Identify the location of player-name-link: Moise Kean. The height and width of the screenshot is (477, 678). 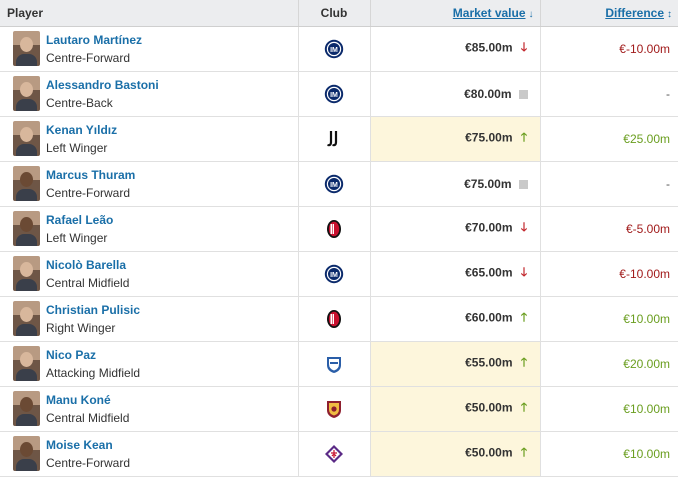
(79, 444).